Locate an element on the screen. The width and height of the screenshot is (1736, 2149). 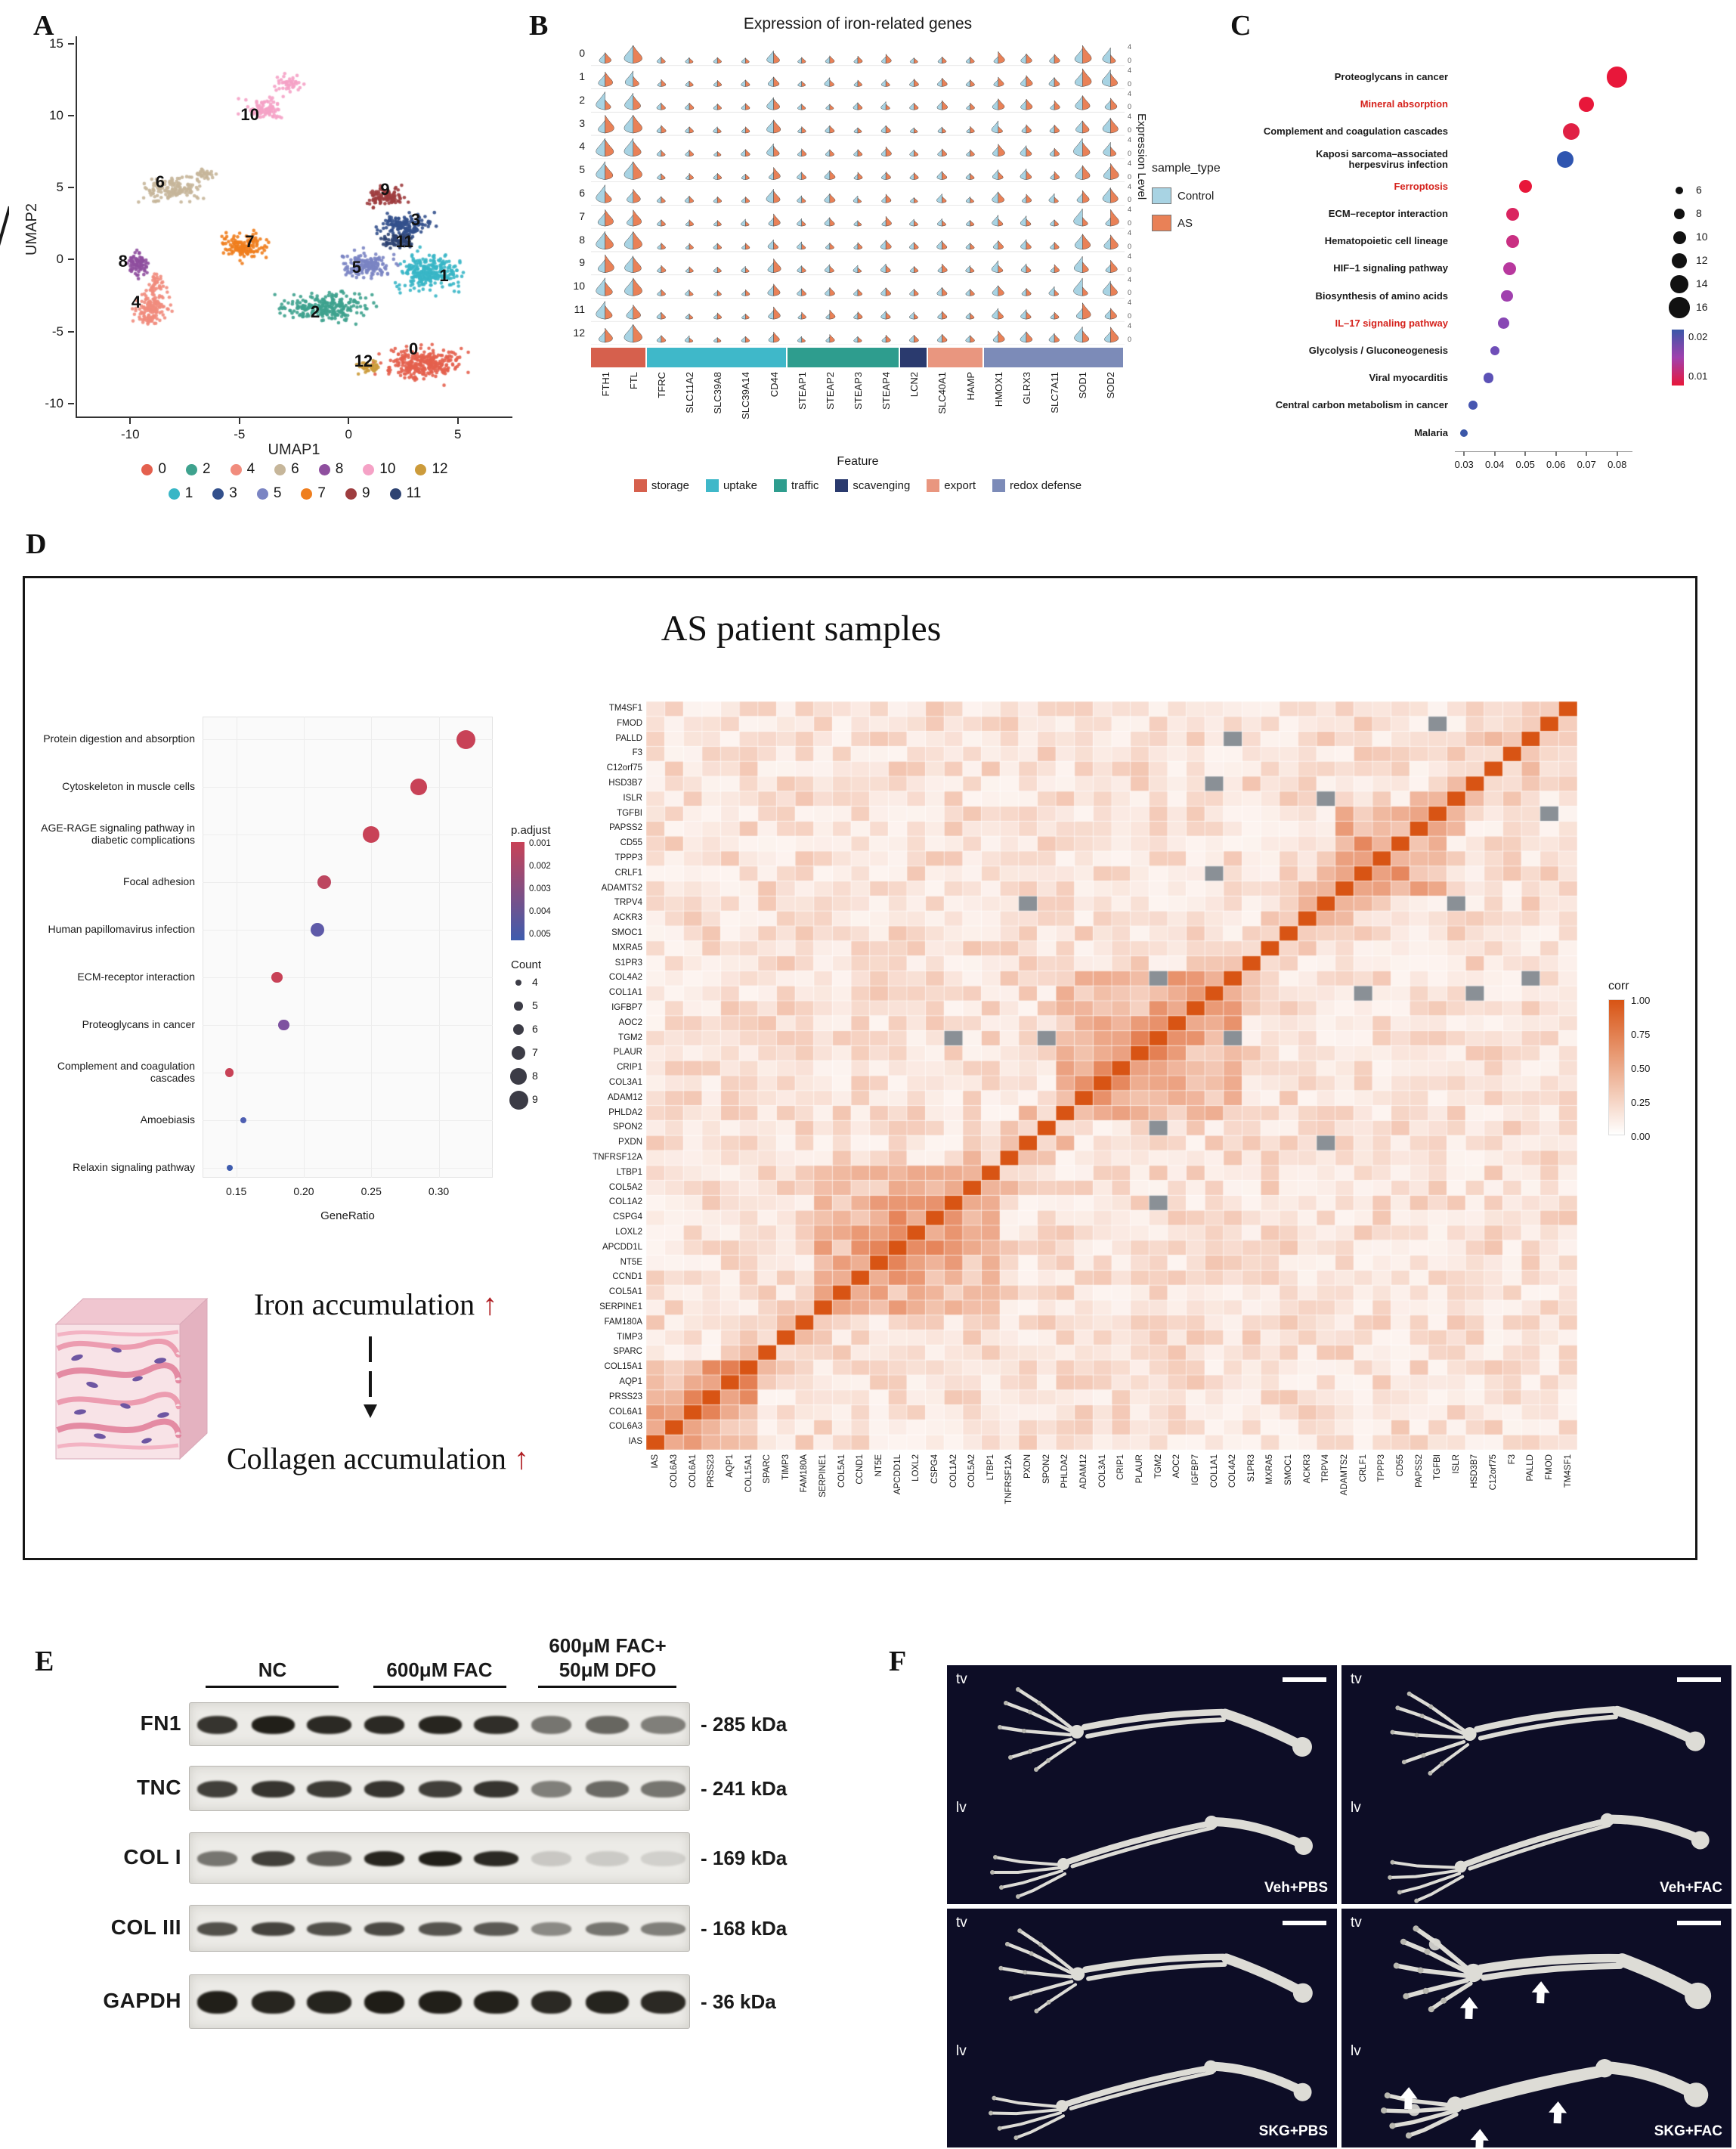
umap-legend-item: 0 is located at coordinates (153, 469).